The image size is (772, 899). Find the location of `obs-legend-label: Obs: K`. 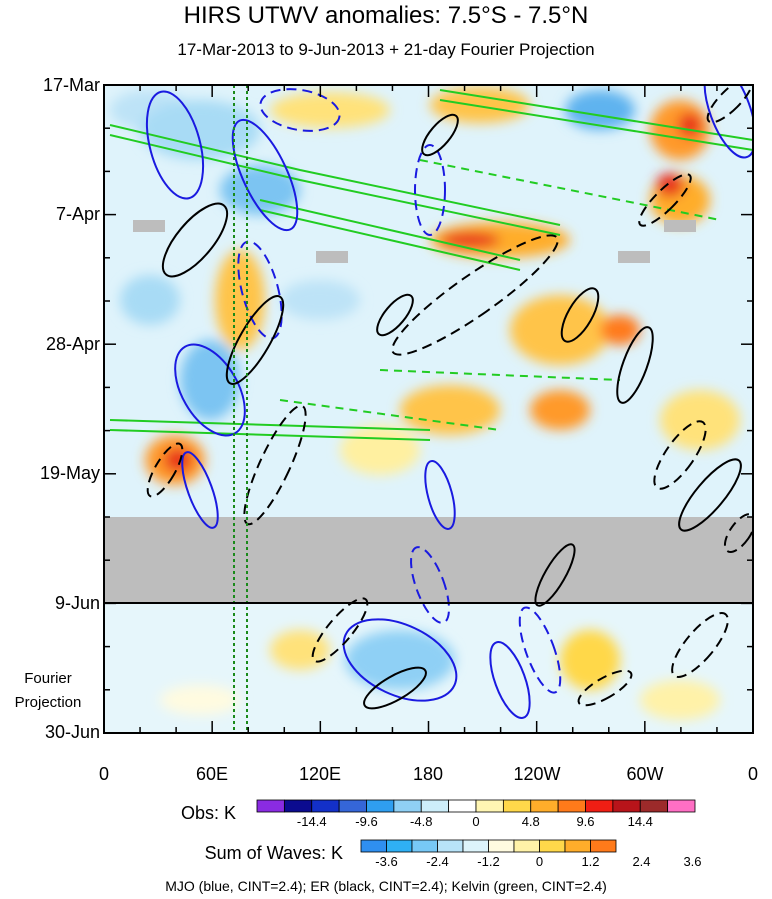

obs-legend-label: Obs: K is located at coordinates (208, 813).